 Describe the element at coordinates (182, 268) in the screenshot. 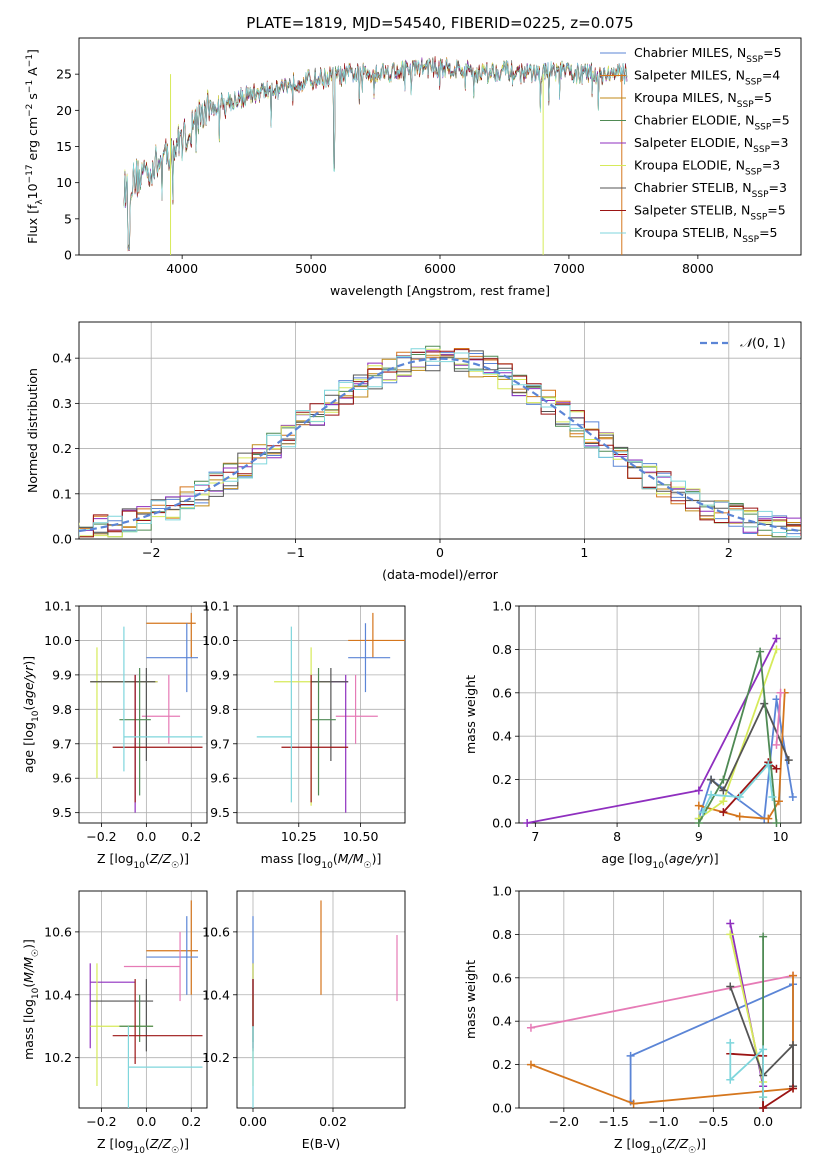

I see `x-tick-label: 4000` at that location.